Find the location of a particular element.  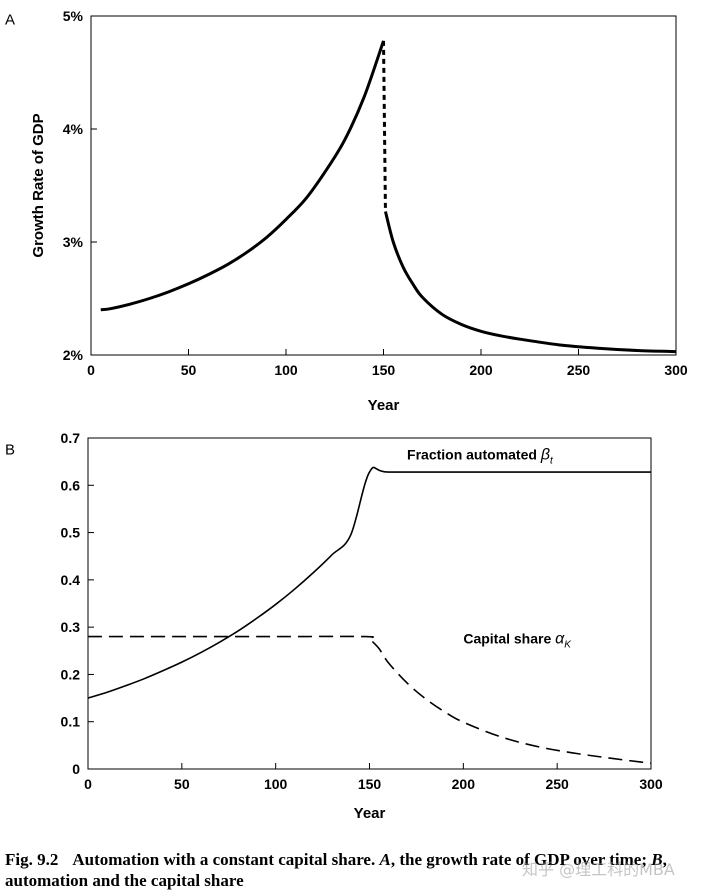

panel-a-y-tick-label: 2% is located at coordinates (73, 355).